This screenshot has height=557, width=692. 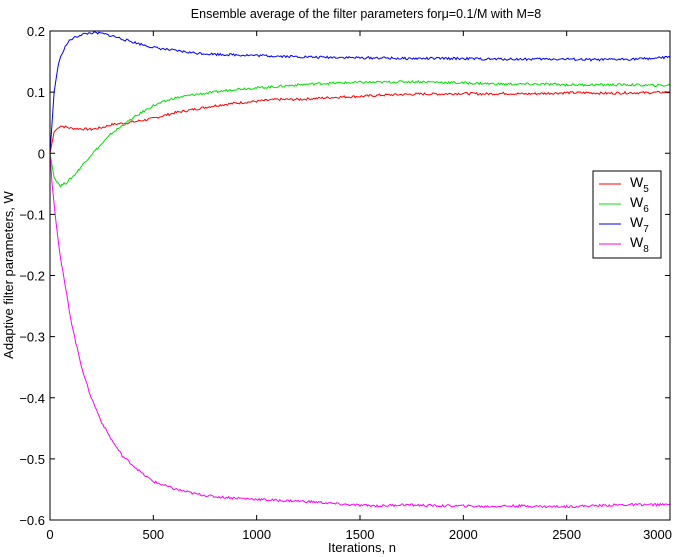 What do you see at coordinates (360, 534) in the screenshot?
I see `x-tick-label: 1500` at bounding box center [360, 534].